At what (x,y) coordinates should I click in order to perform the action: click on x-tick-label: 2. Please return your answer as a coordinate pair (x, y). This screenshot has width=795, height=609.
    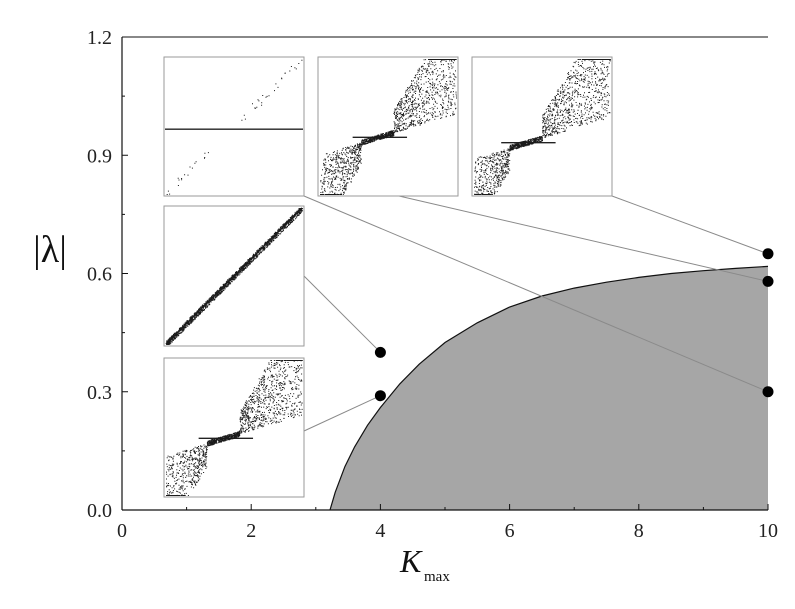
    Looking at the image, I should click on (251, 531).